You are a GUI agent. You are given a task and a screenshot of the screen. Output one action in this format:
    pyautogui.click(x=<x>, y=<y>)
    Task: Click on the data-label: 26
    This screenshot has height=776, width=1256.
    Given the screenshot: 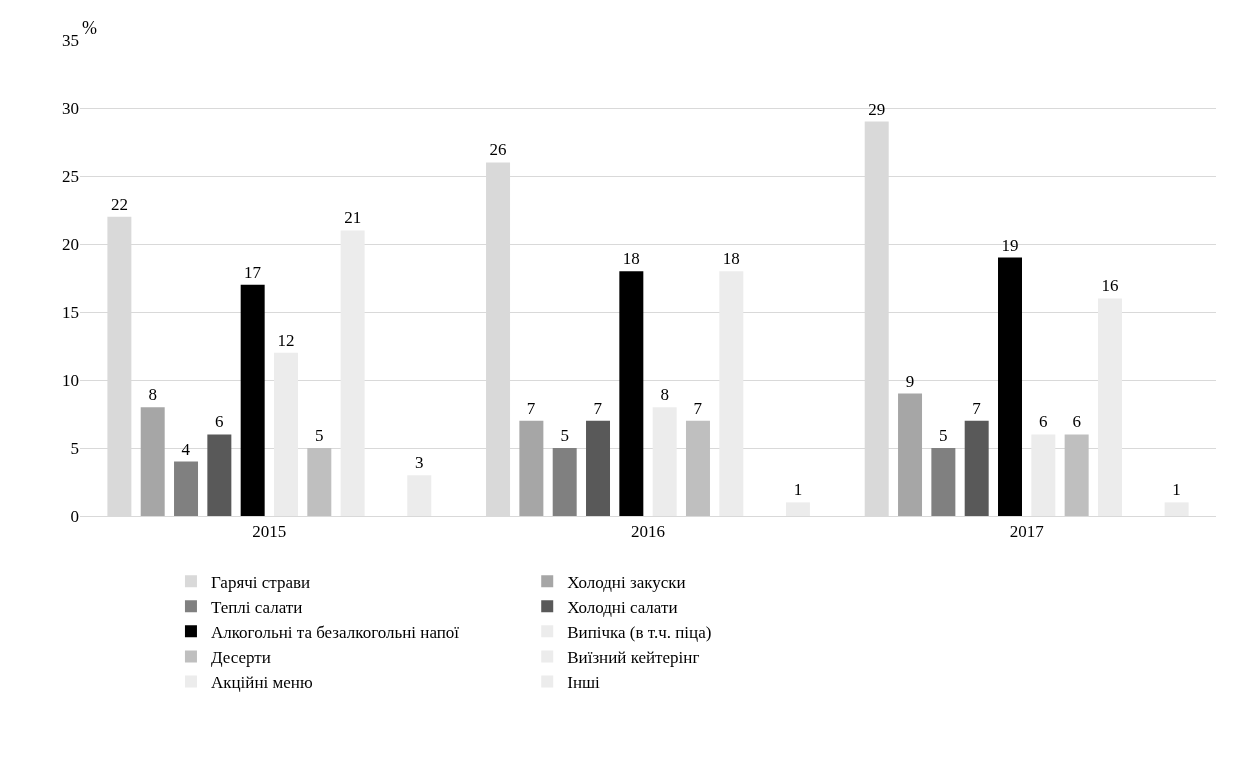 What is the action you would take?
    pyautogui.click(x=498, y=150)
    